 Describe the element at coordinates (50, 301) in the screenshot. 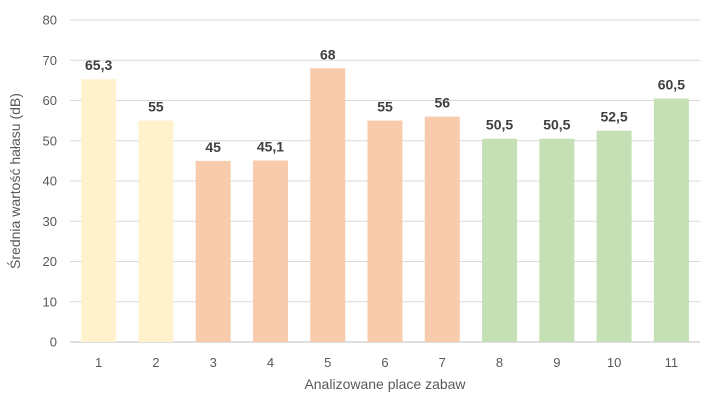

I see `y-tick-label: 10` at that location.